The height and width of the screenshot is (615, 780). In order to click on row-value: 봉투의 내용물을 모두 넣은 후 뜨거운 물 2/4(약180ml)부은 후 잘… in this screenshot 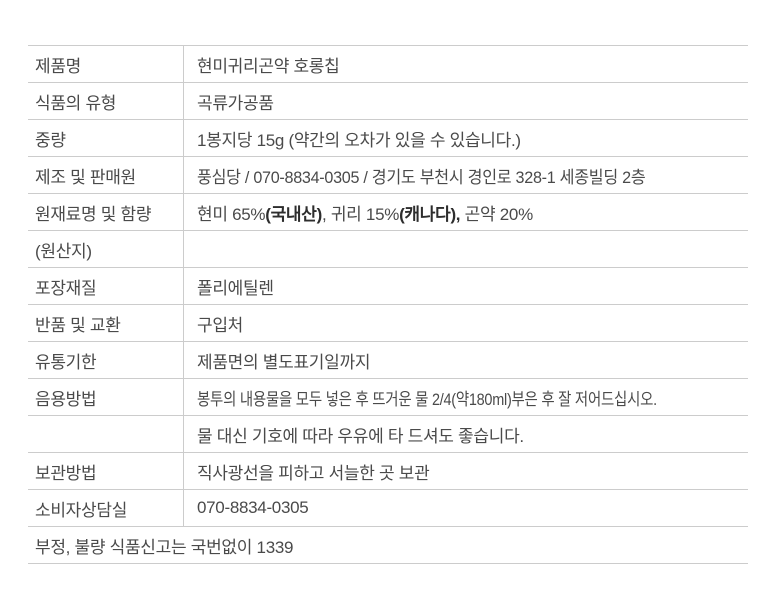, I will do `click(427, 399)`.